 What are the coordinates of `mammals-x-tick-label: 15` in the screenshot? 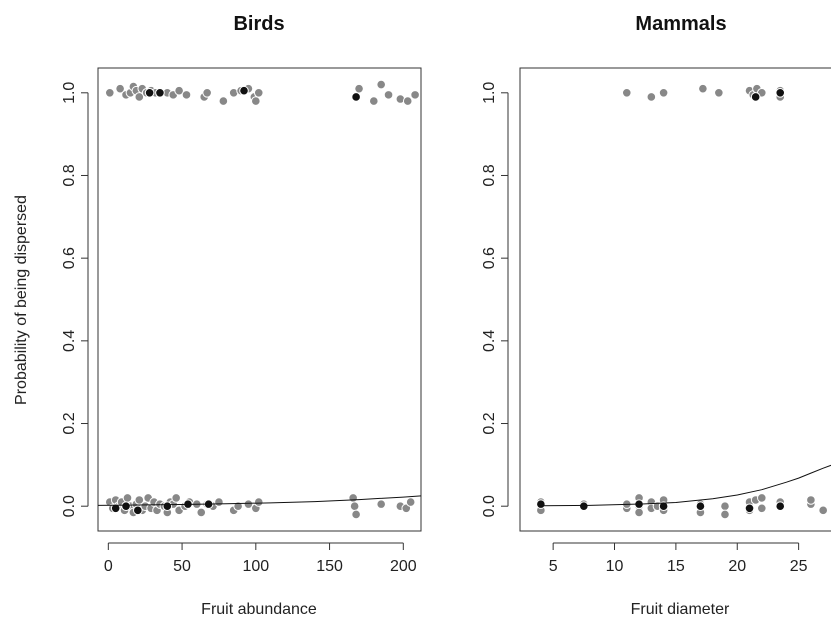 It's located at (676, 566).